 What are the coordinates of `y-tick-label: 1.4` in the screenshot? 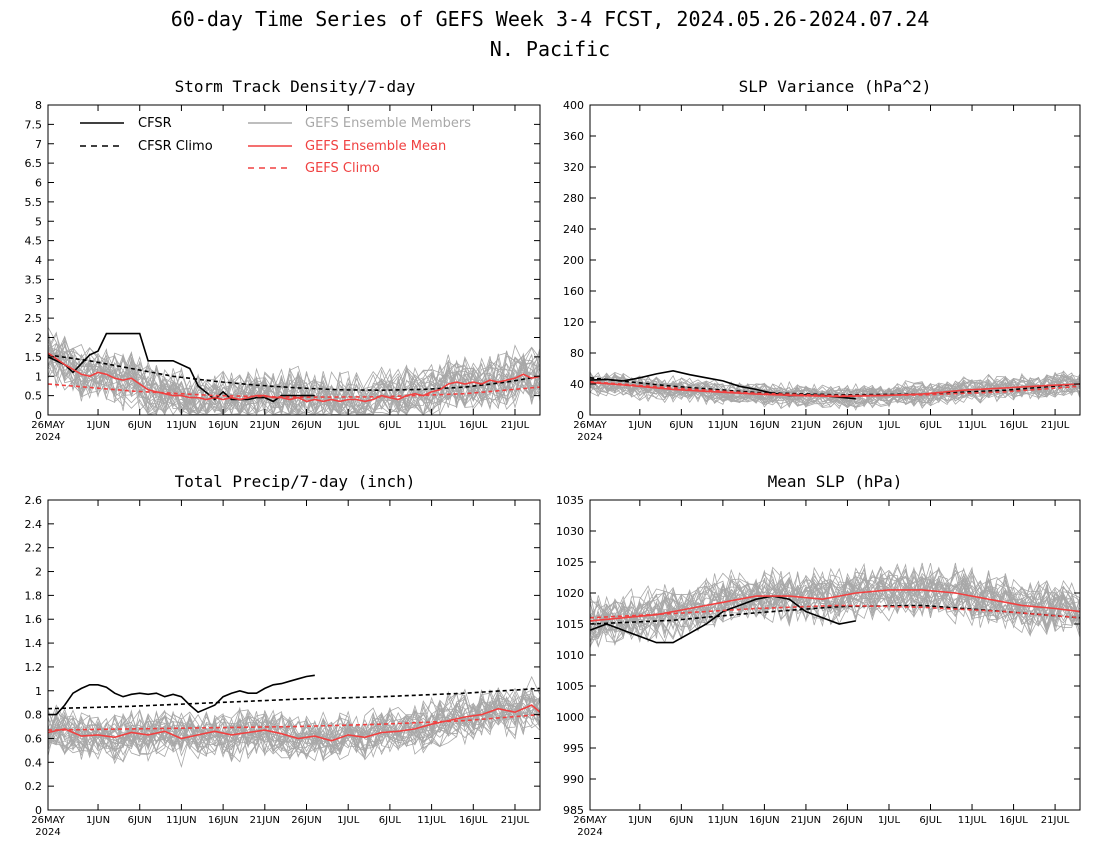 It's located at (34, 643).